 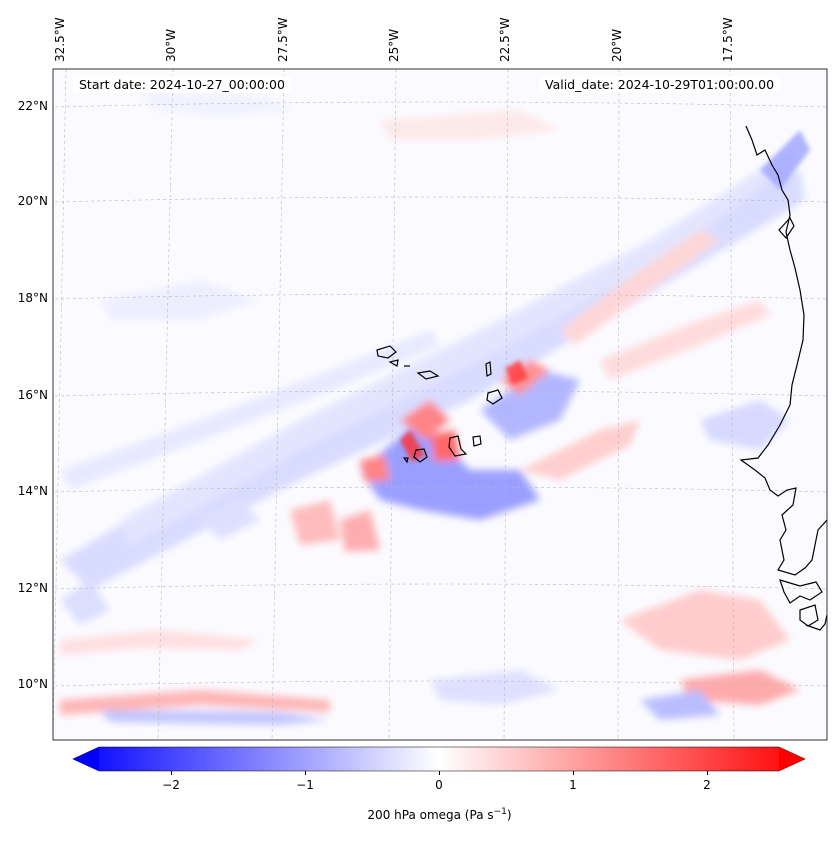 I want to click on colorbar-tick-label: 1, so click(x=573, y=785).